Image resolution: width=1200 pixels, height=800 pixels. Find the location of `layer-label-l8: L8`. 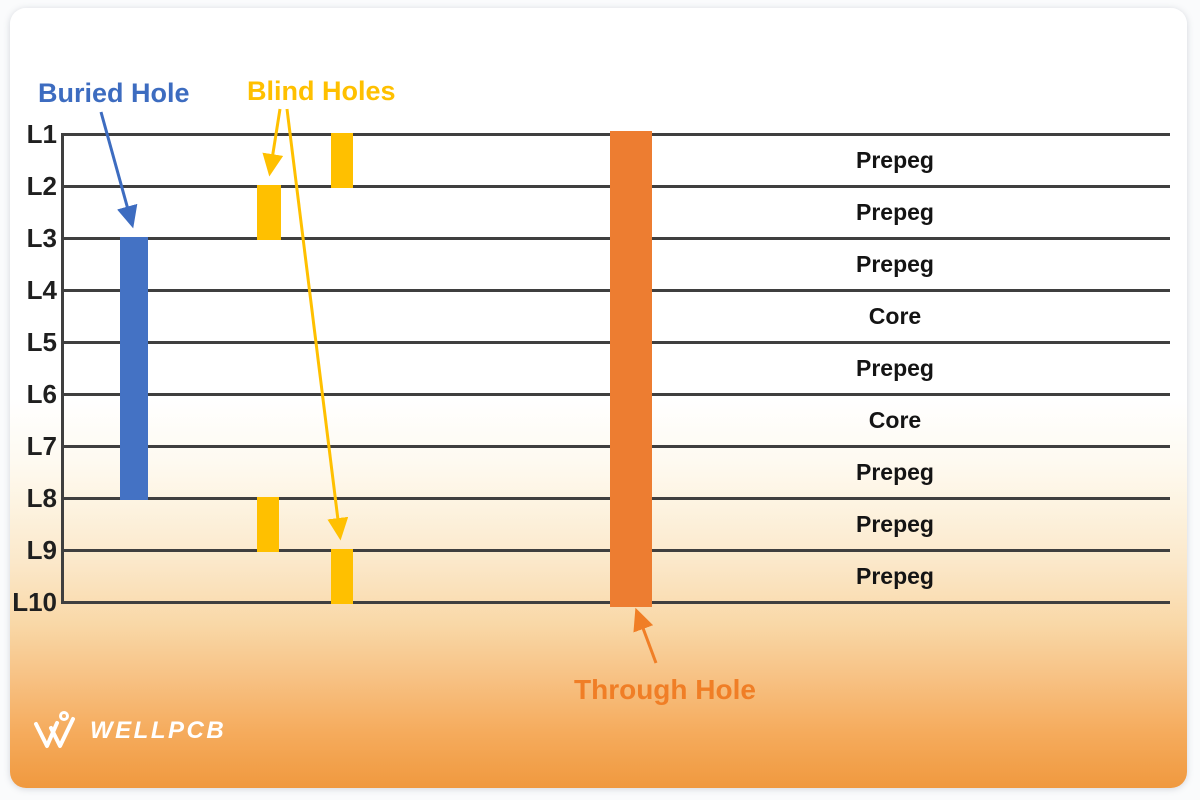

layer-label-l8: L8 is located at coordinates (41, 498).